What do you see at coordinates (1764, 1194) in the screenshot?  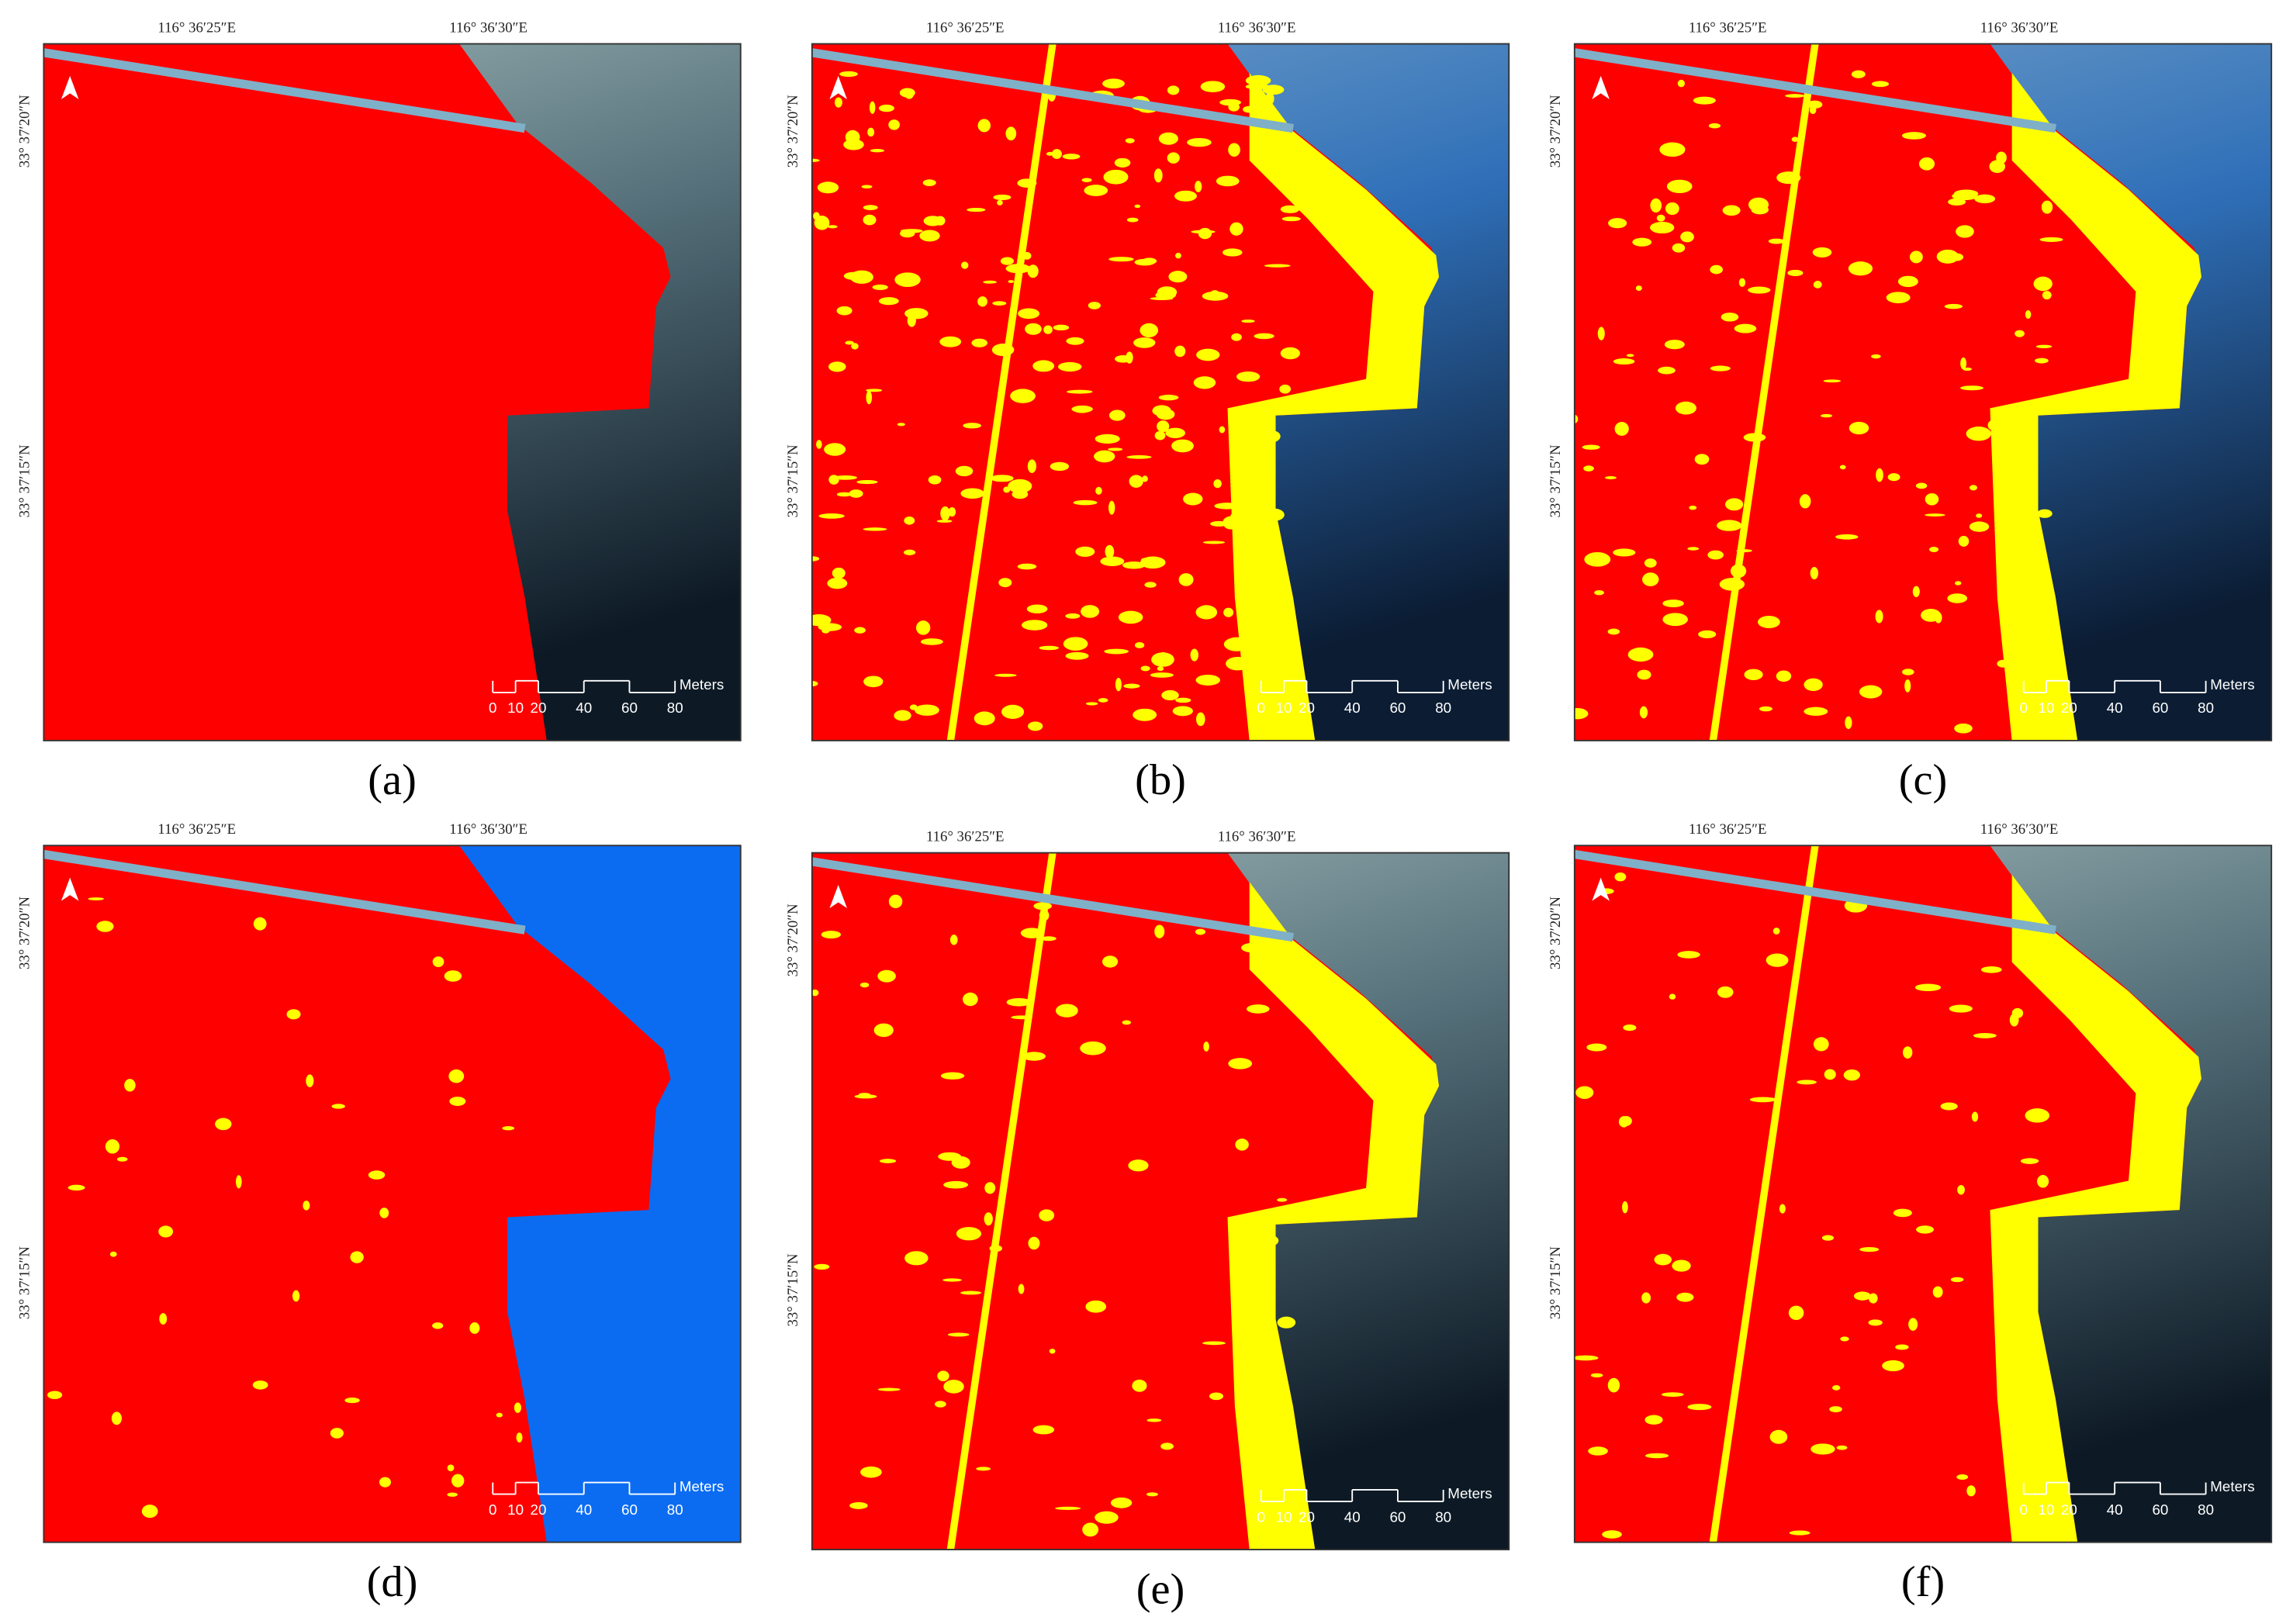 I see `yellow-ditch` at bounding box center [1764, 1194].